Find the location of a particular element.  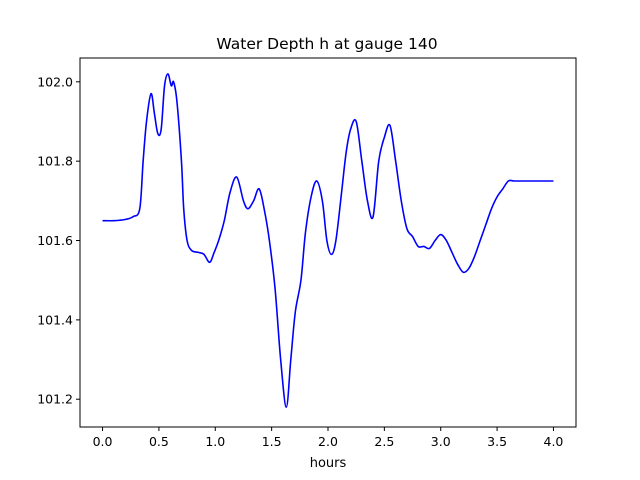

y-axis: 101.2 101.4 101.6 101.8 102.0 is located at coordinates (58, 240).